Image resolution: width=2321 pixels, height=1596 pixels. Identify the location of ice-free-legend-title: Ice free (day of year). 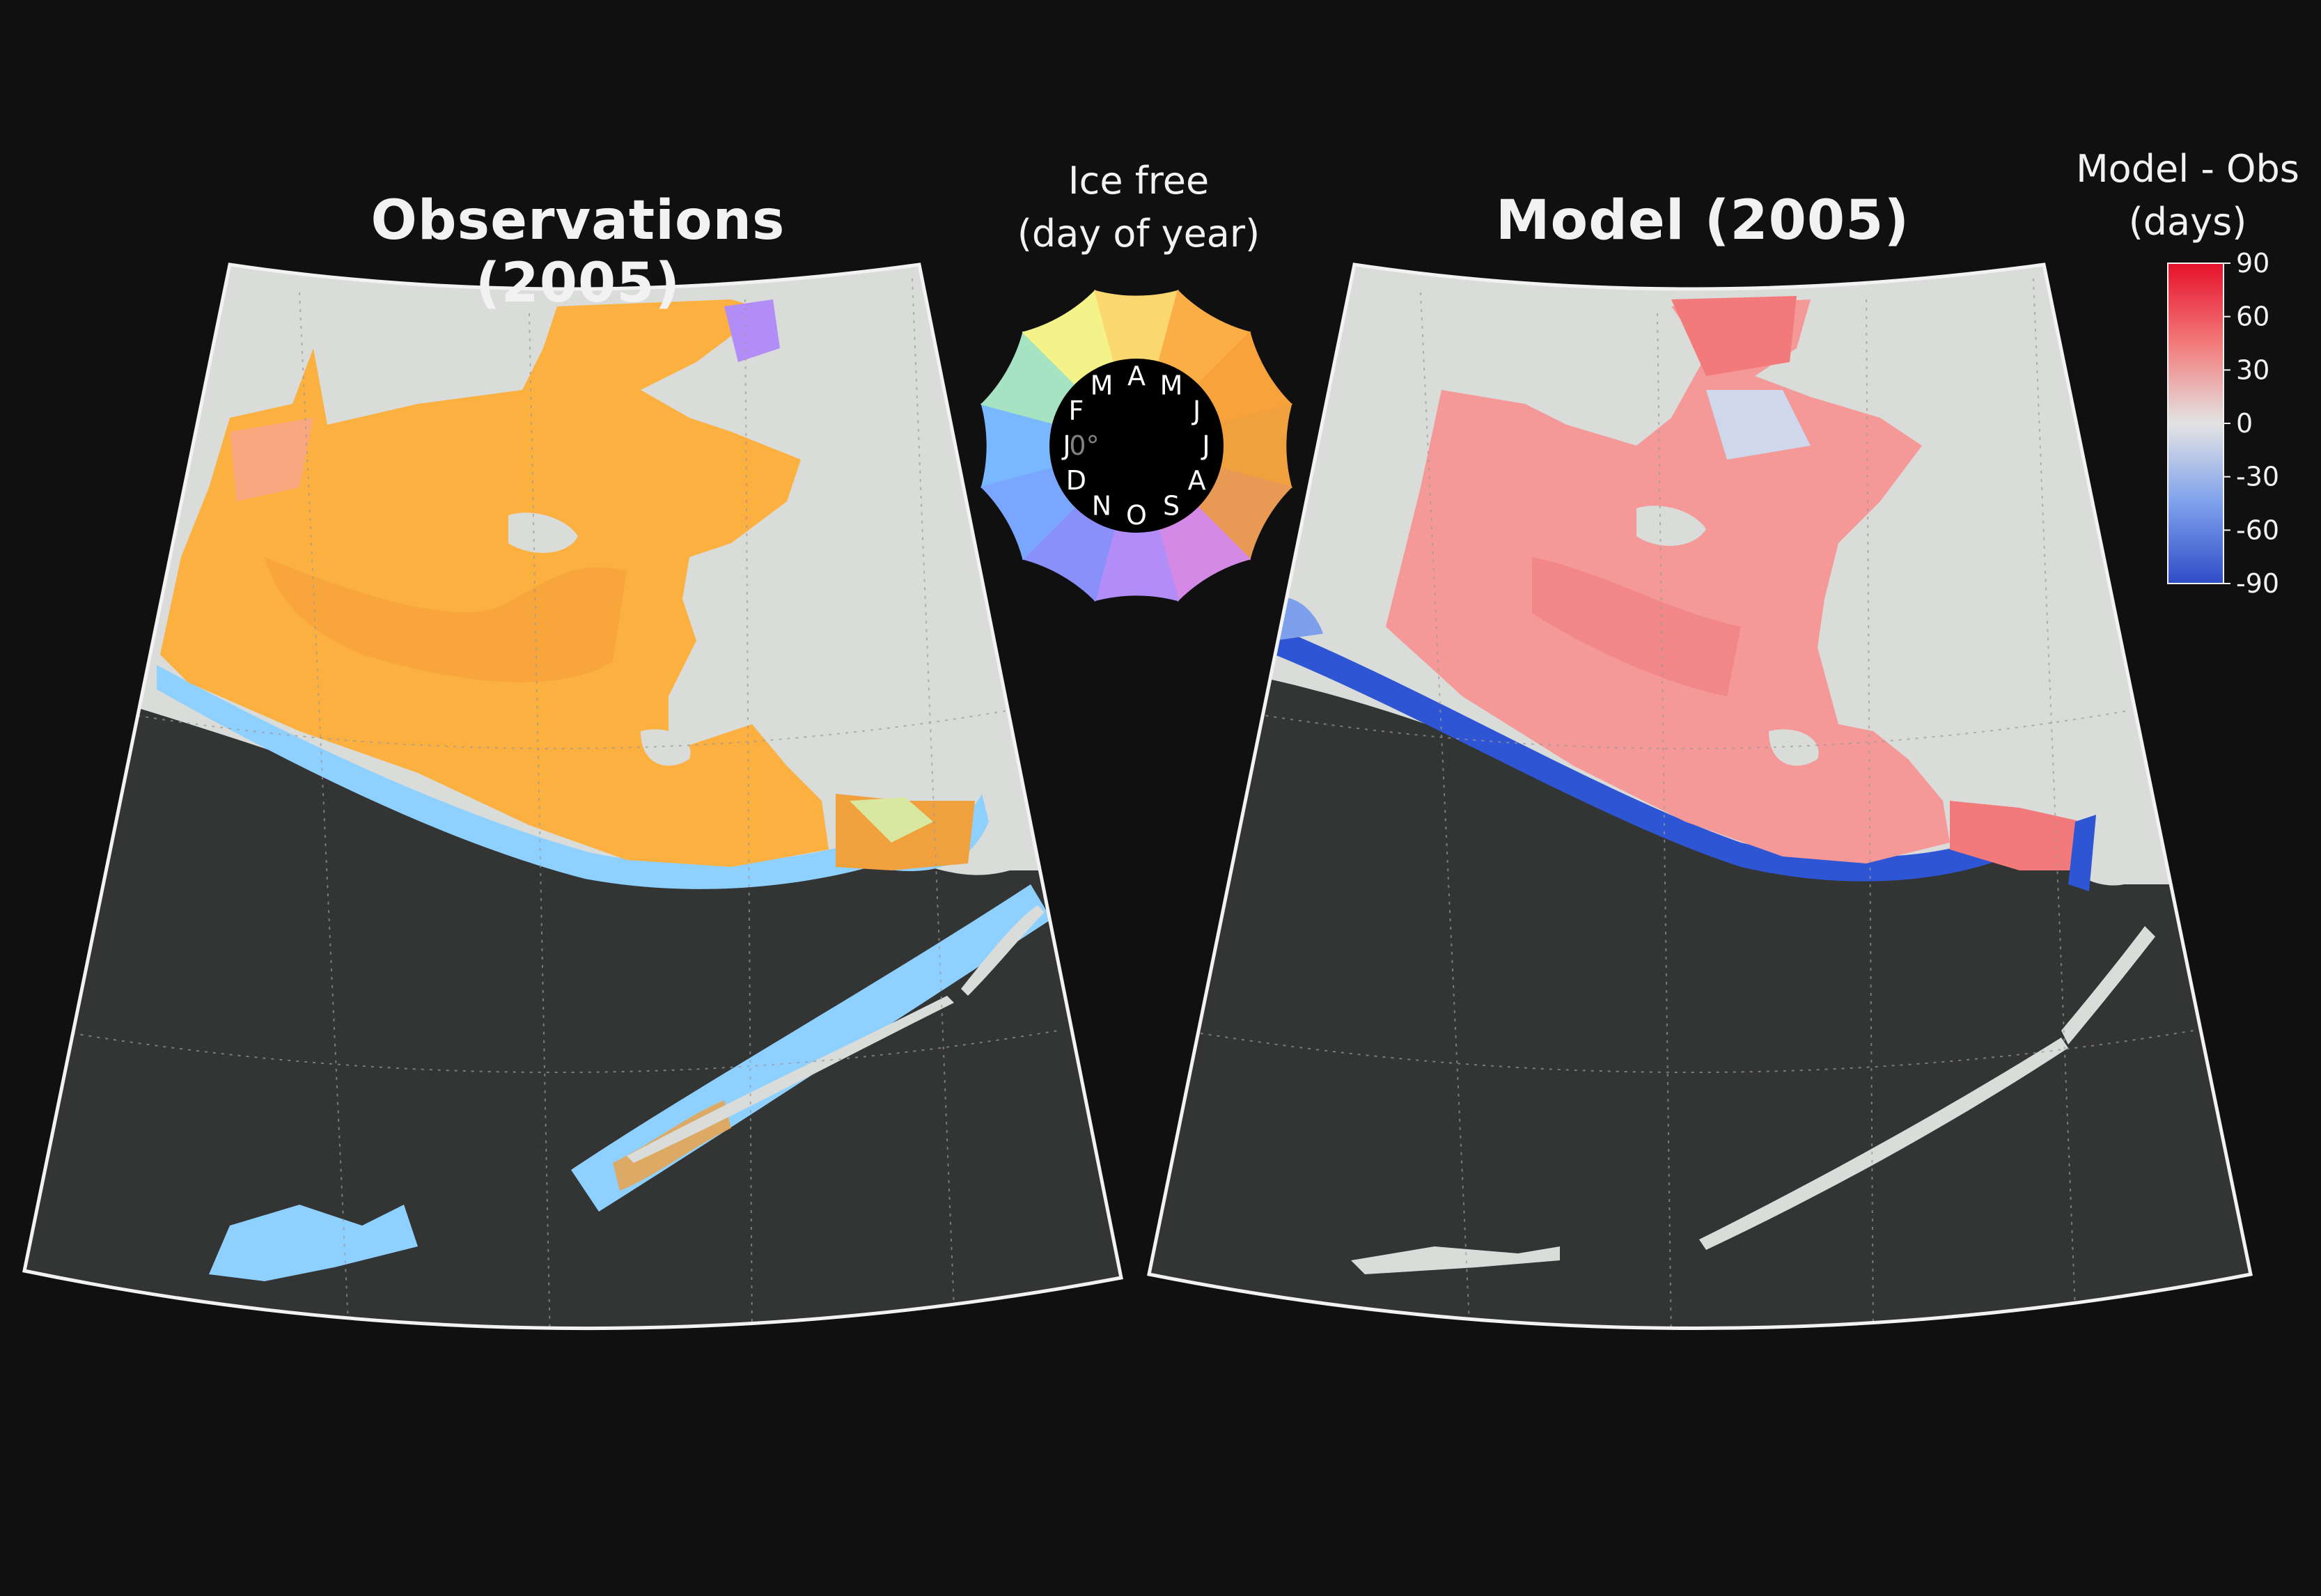
(1138, 207).